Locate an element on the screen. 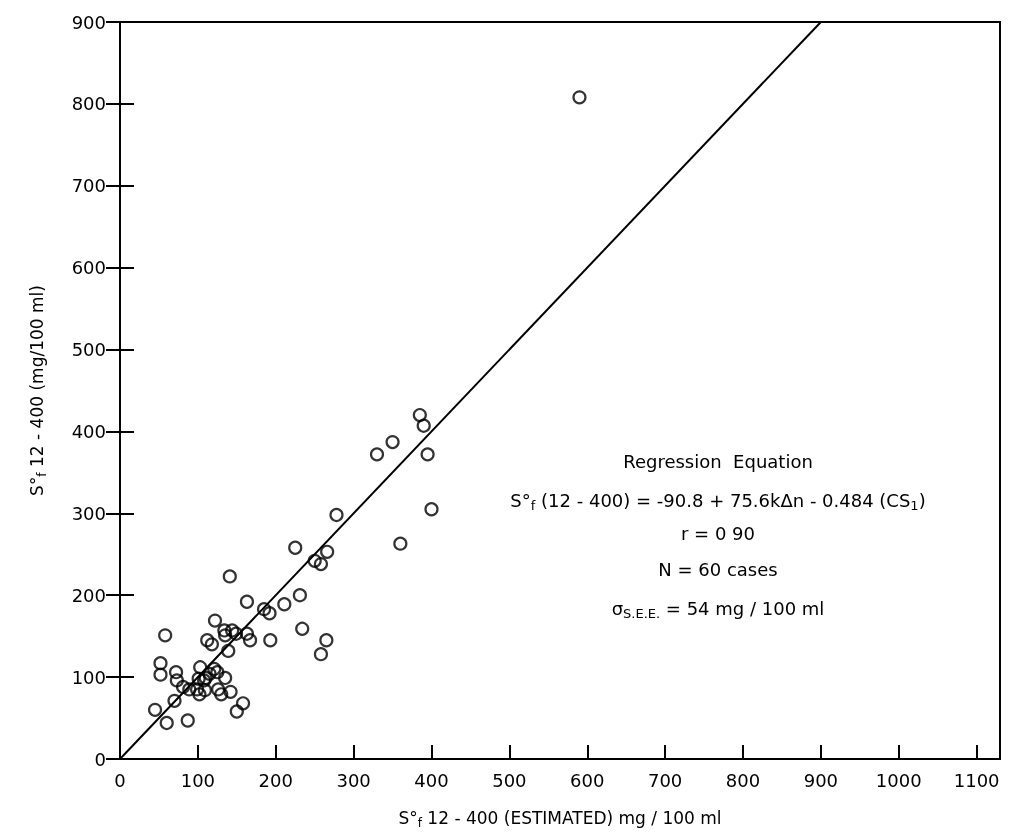 The width and height of the screenshot is (1029, 834). x-tick-label: 300 is located at coordinates (353, 780).